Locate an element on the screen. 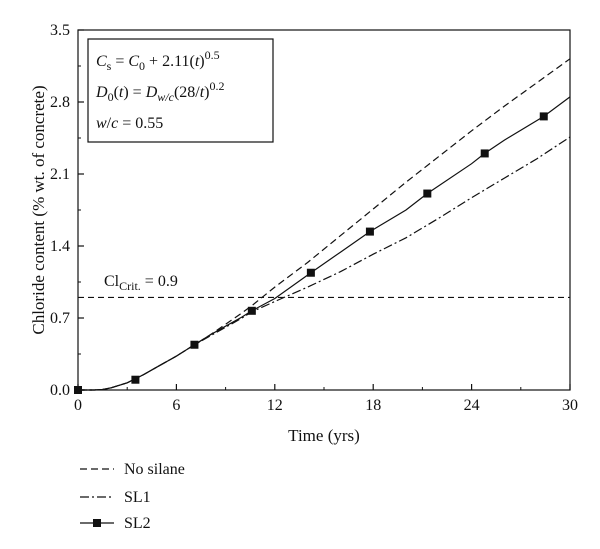 This screenshot has height=549, width=600. y-tick-label: 0.0 is located at coordinates (60, 390).